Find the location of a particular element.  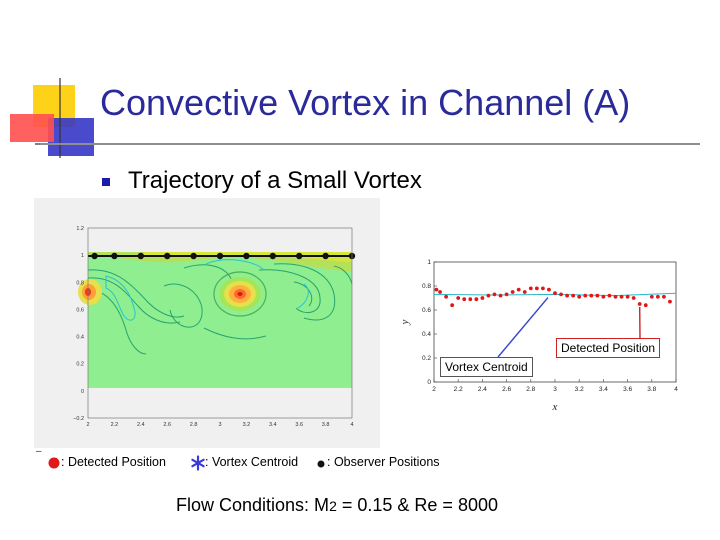

contour-x-ticks: 2 2.2 2.4 2.6 2.8 3 3.2 3.4 3.6 3.8 4 is located at coordinates (219, 425).